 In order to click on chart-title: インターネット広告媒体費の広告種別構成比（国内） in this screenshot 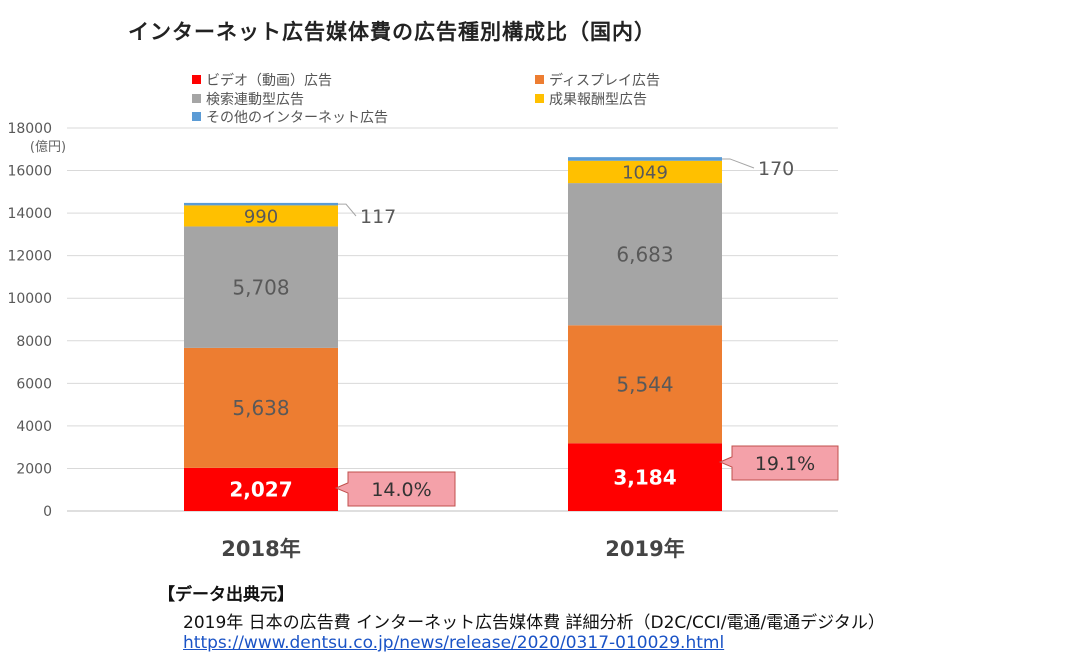, I will do `click(392, 32)`.